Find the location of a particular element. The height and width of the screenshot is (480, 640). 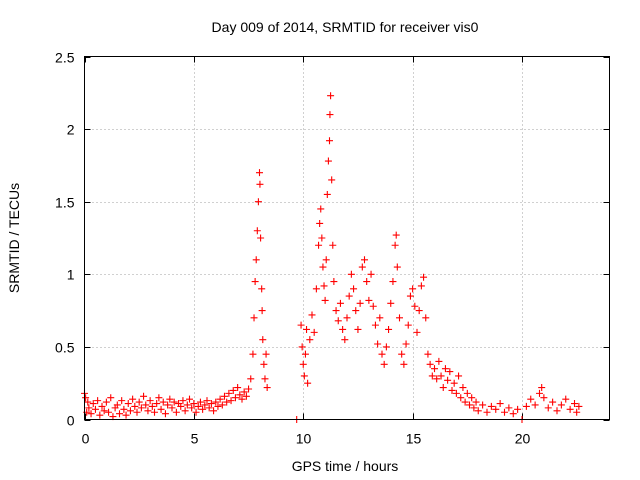

x-tick-label: 20 is located at coordinates (523, 439).